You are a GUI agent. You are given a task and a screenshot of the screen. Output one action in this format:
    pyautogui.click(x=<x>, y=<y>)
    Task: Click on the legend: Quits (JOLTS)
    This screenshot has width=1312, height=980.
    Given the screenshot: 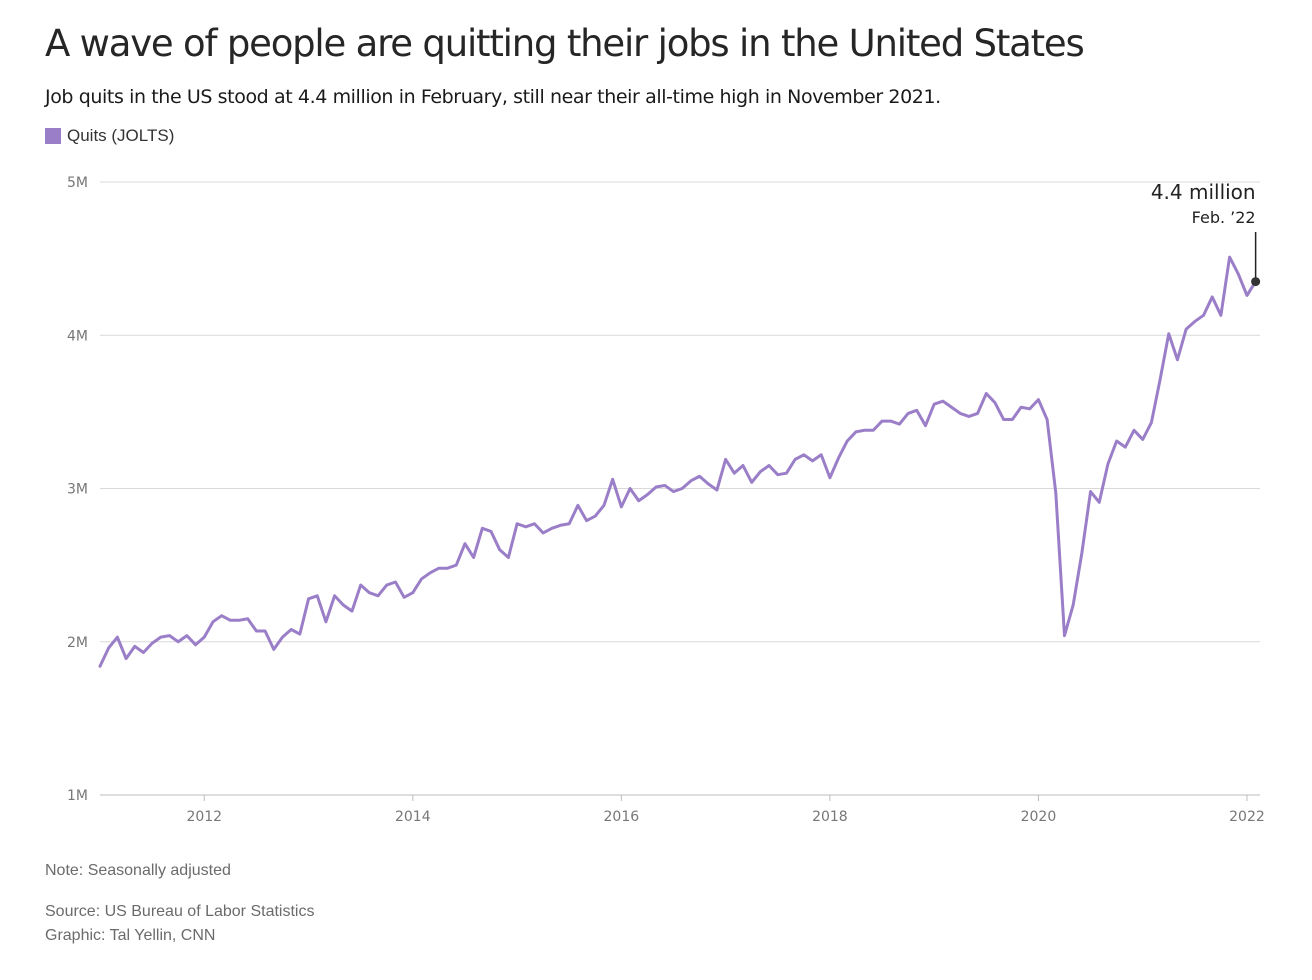 What is the action you would take?
    pyautogui.click(x=109, y=136)
    